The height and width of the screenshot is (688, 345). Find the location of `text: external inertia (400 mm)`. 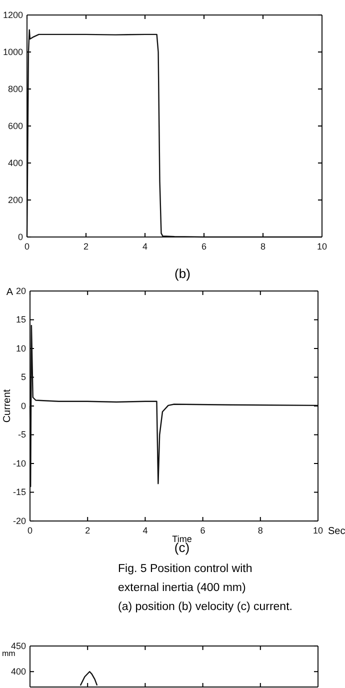

text: external inertia (400 mm) is located at coordinates (182, 588).